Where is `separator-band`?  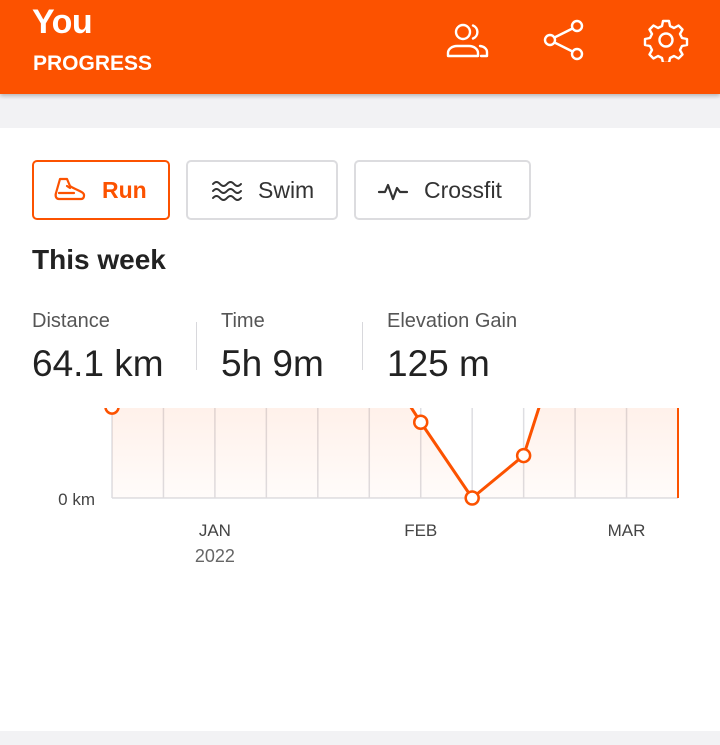
separator-band is located at coordinates (360, 111).